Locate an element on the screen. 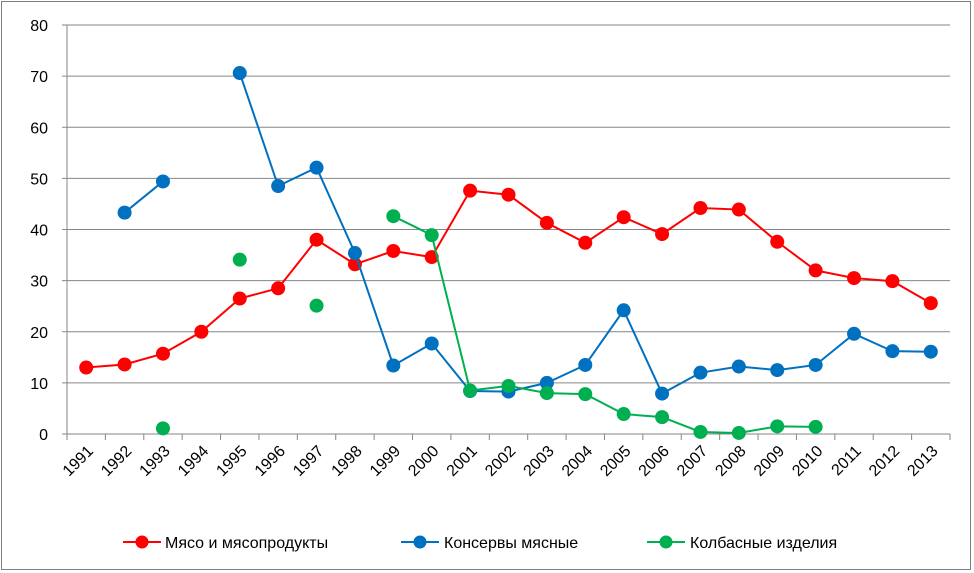 The height and width of the screenshot is (573, 974). x-tick-label-1997: 1997 is located at coordinates (308, 461).